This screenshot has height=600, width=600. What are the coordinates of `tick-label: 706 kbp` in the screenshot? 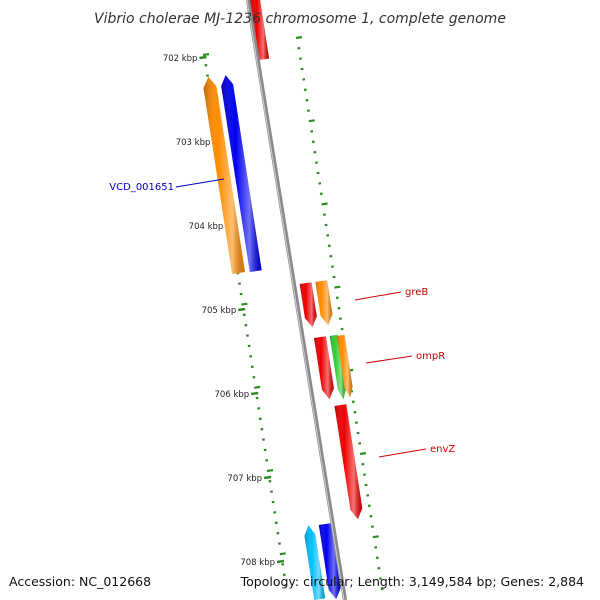 It's located at (232, 395).